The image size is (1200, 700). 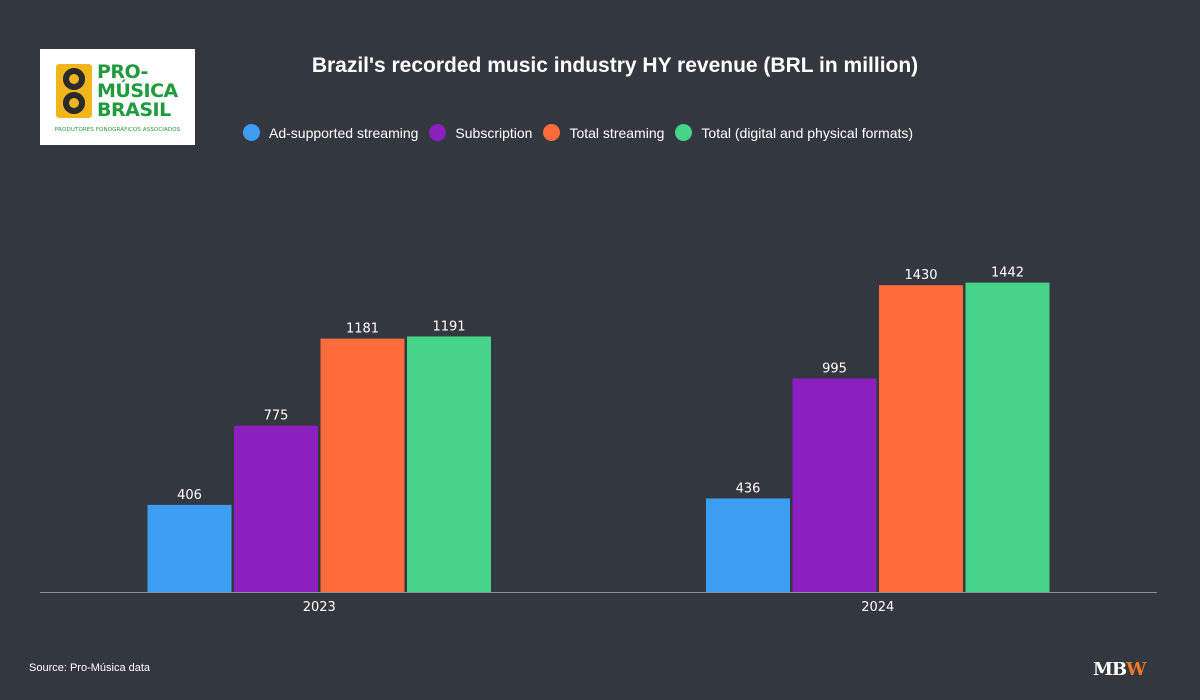 I want to click on data-label-2024-2: 1430, so click(x=920, y=275).